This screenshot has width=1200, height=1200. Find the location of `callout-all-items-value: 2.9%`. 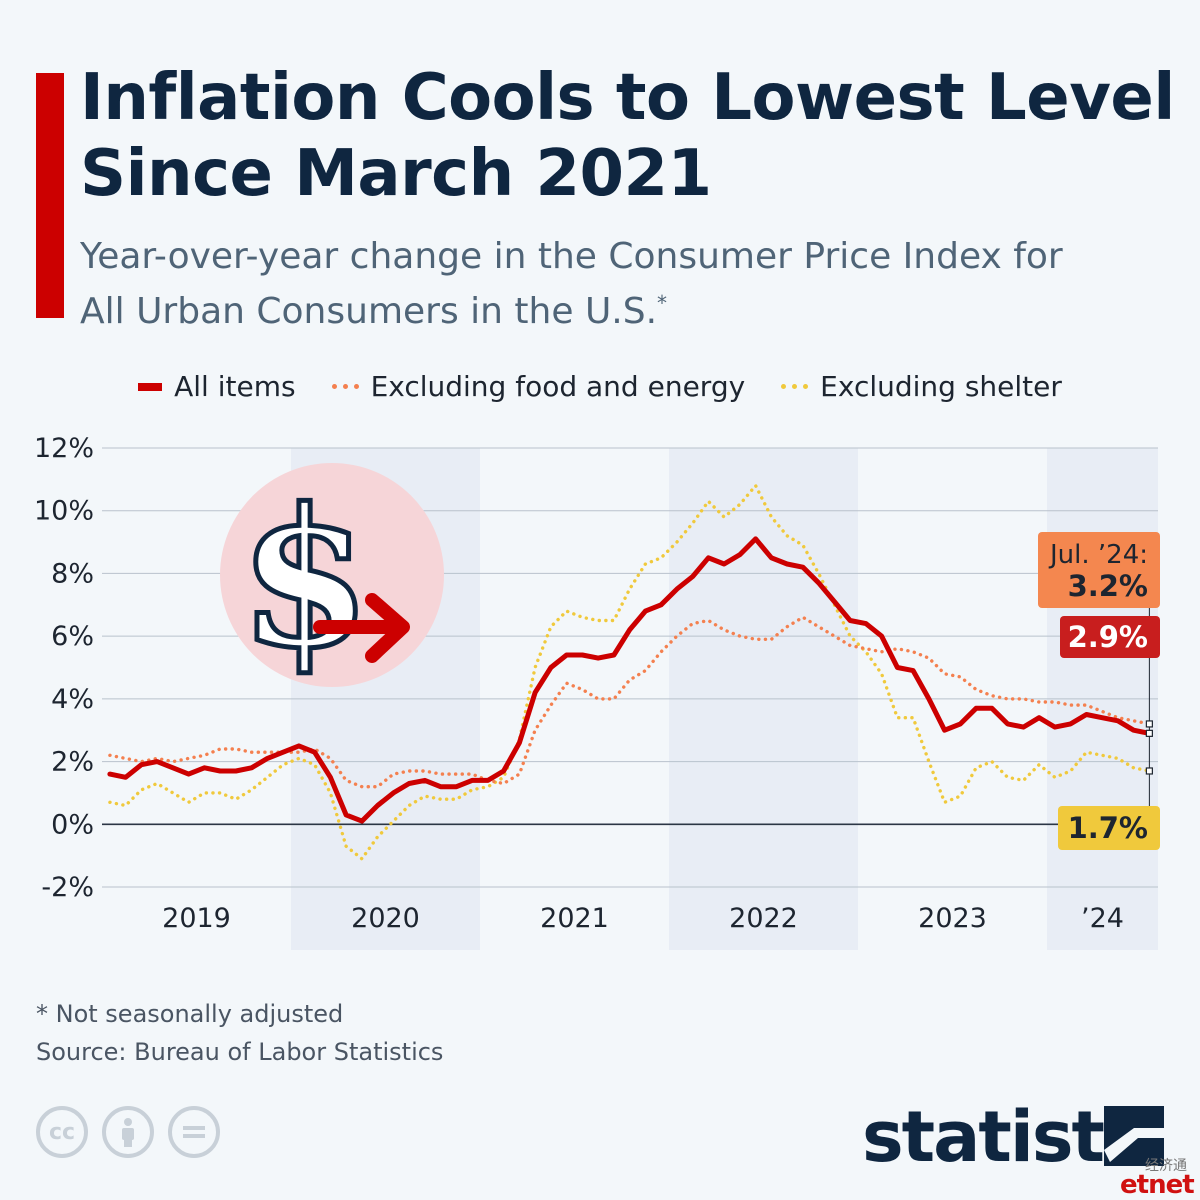

callout-all-items-value: 2.9% is located at coordinates (1108, 637).